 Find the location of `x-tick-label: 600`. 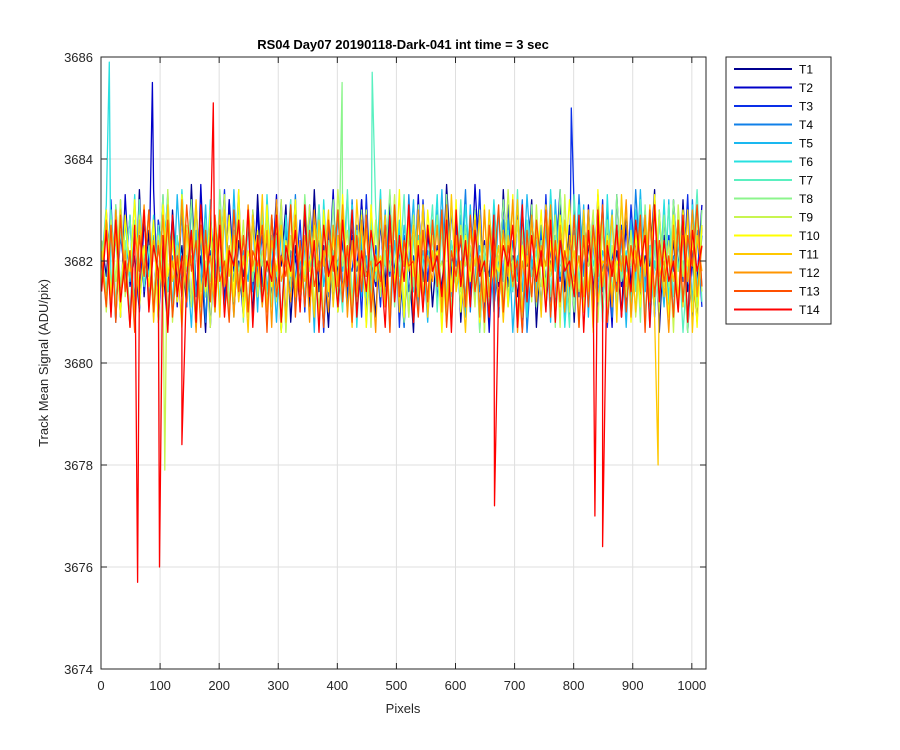

x-tick-label: 600 is located at coordinates (456, 685).